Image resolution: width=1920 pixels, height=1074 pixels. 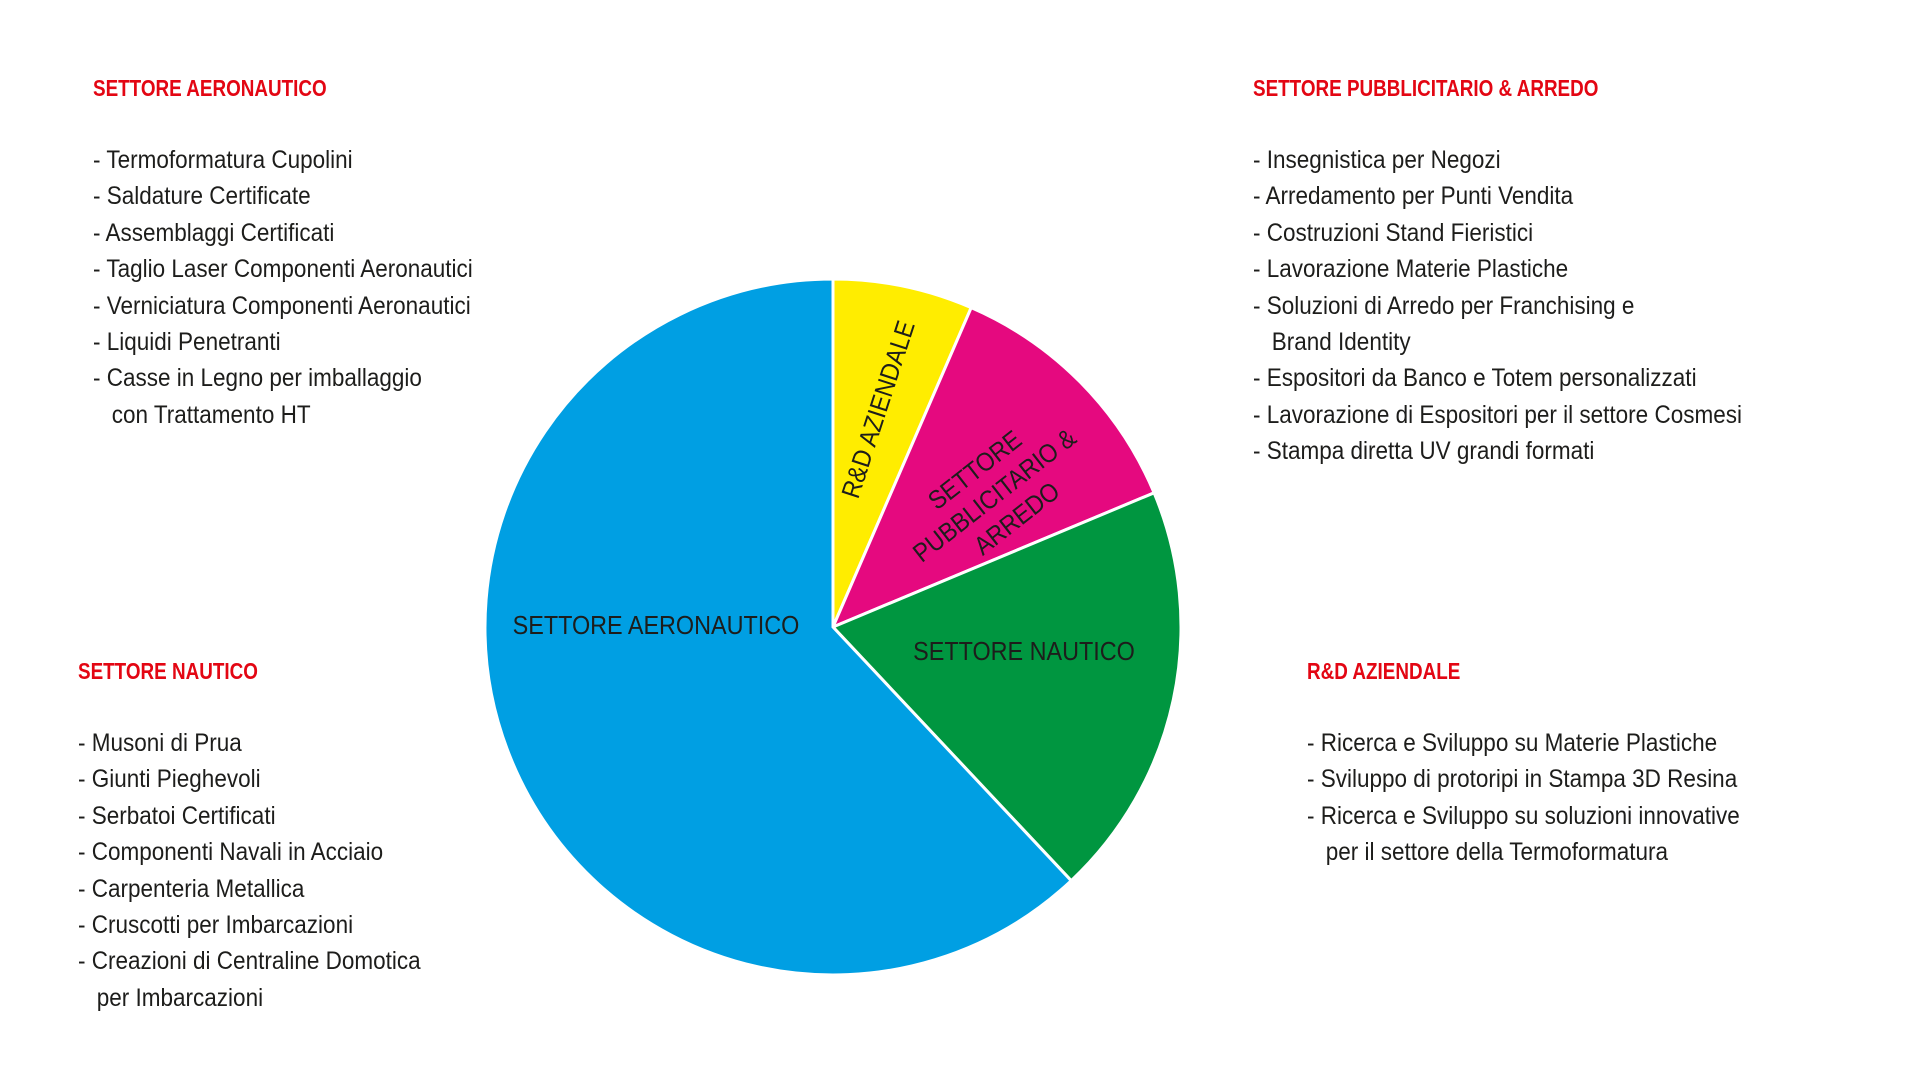 I want to click on list-item: per il settore della Termoformatura, so click(x=1487, y=852).